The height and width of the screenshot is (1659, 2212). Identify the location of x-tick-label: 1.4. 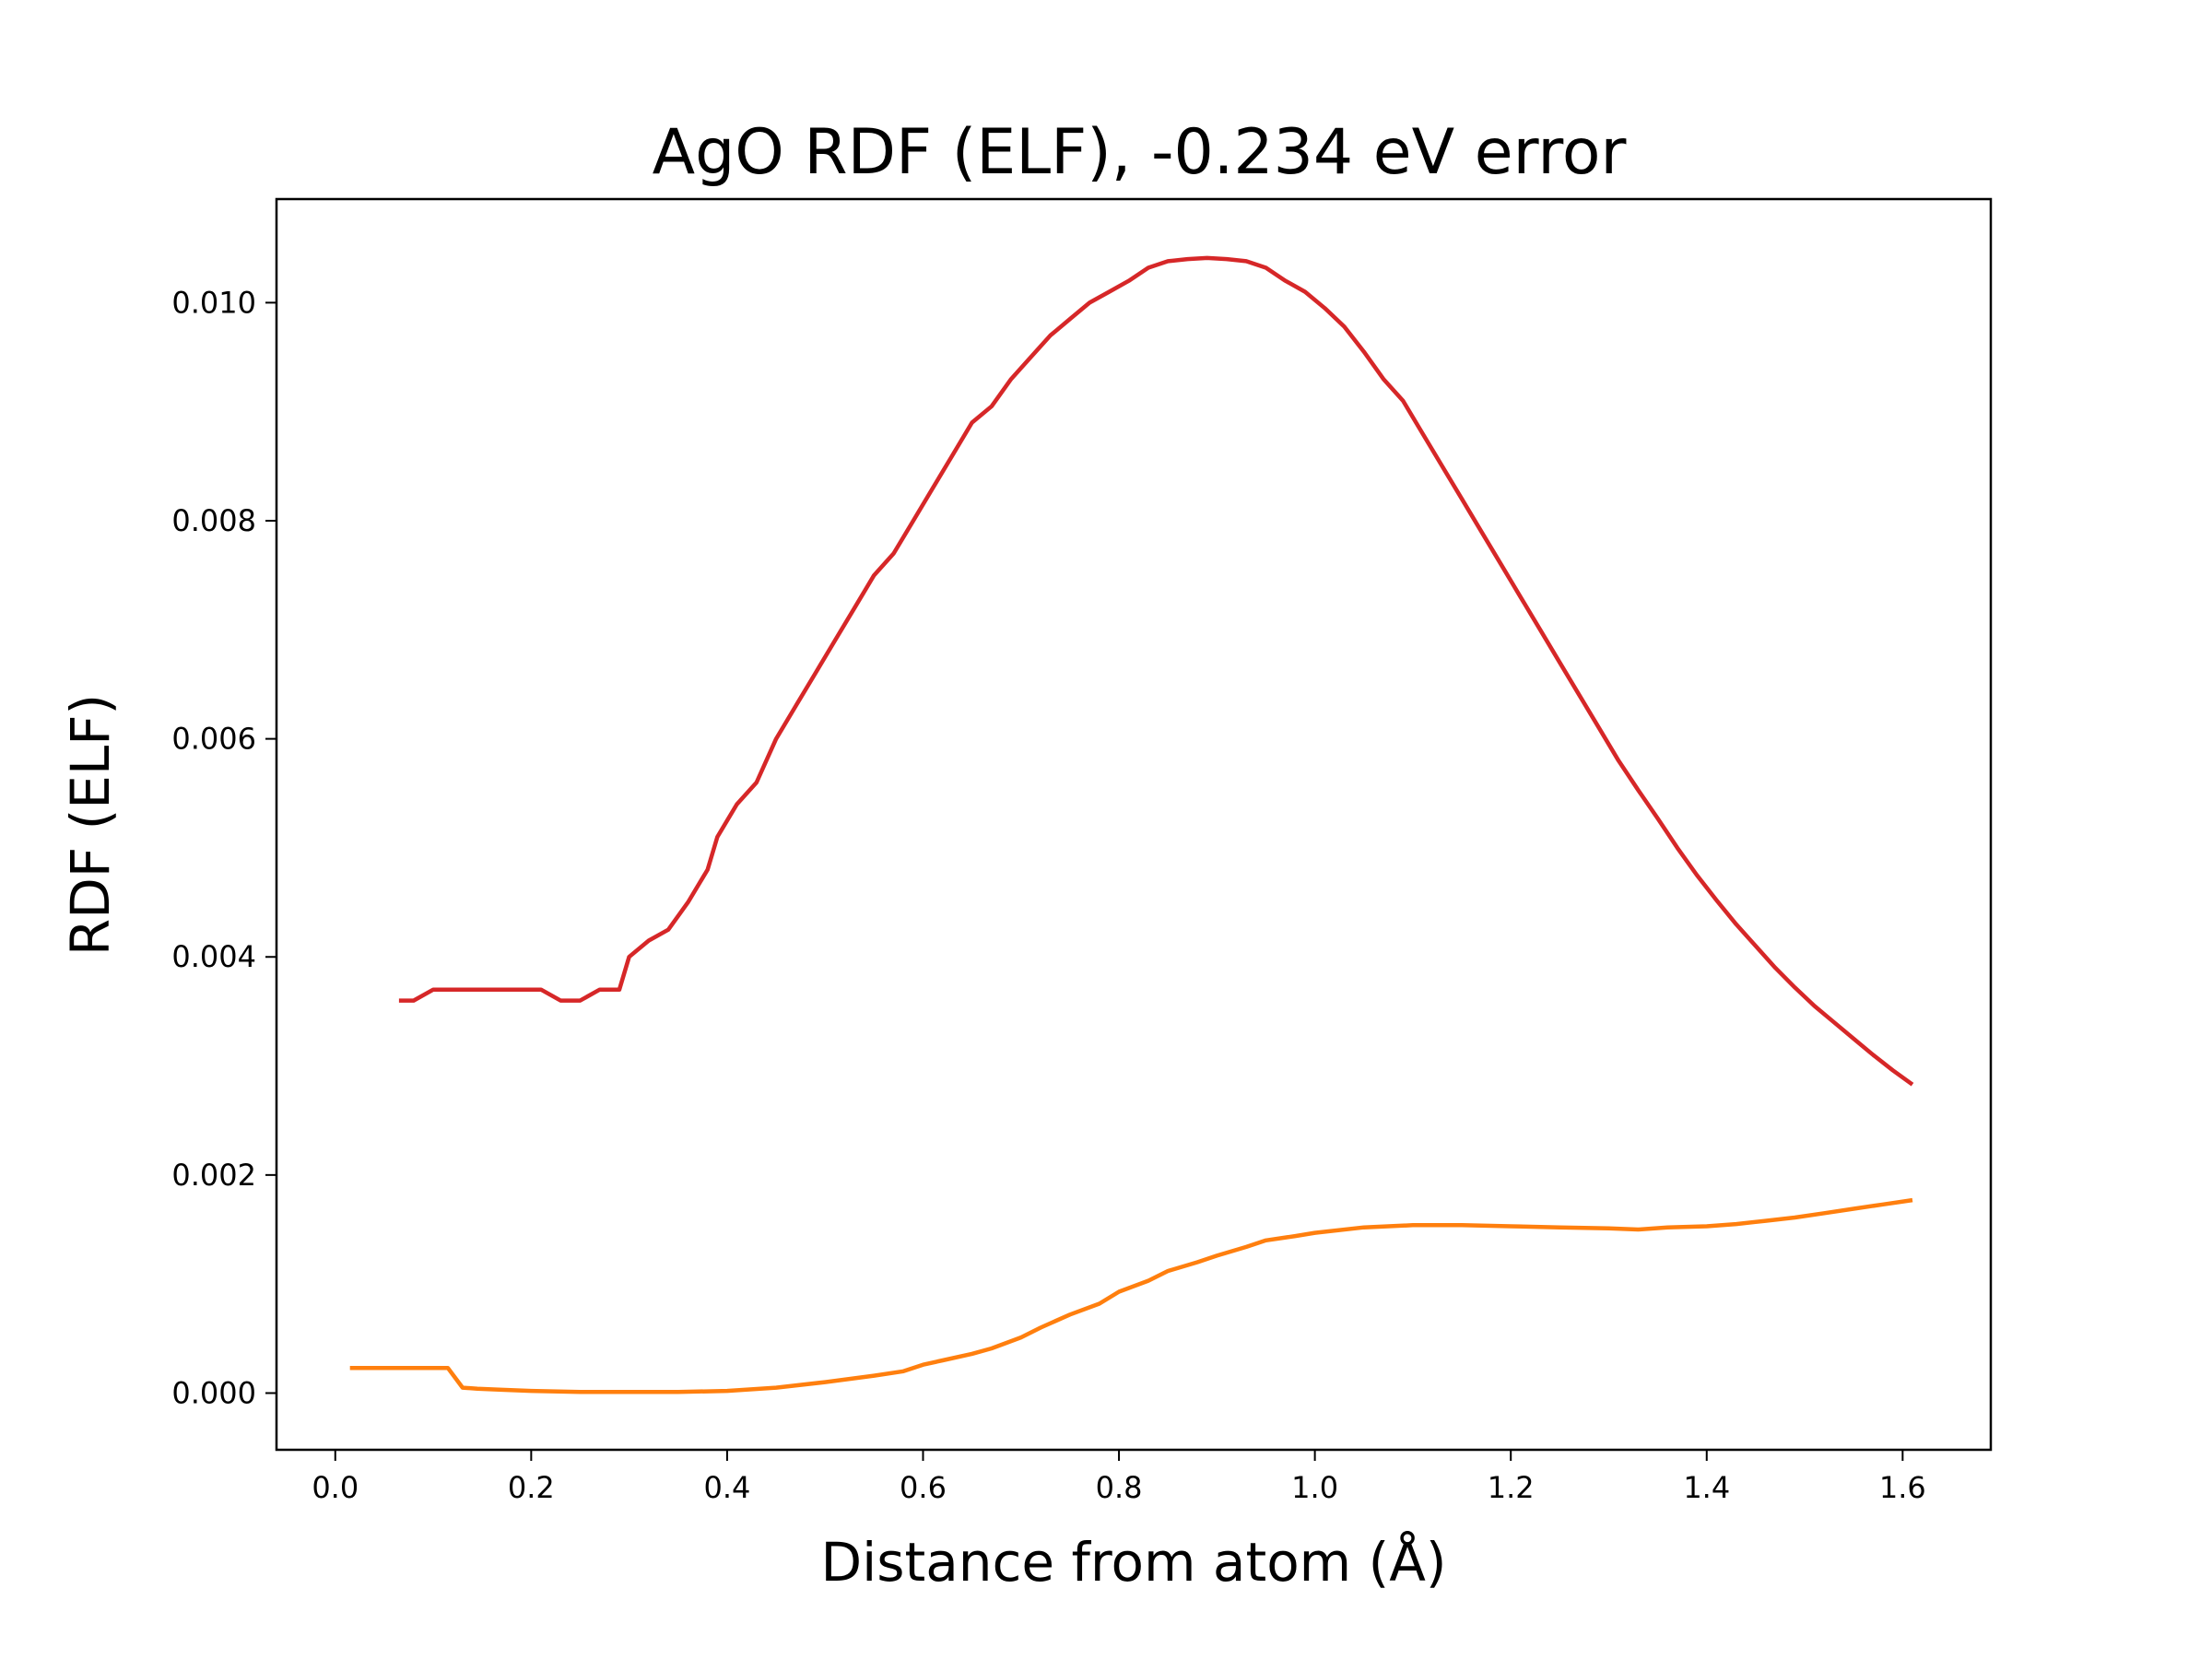
(1706, 1487).